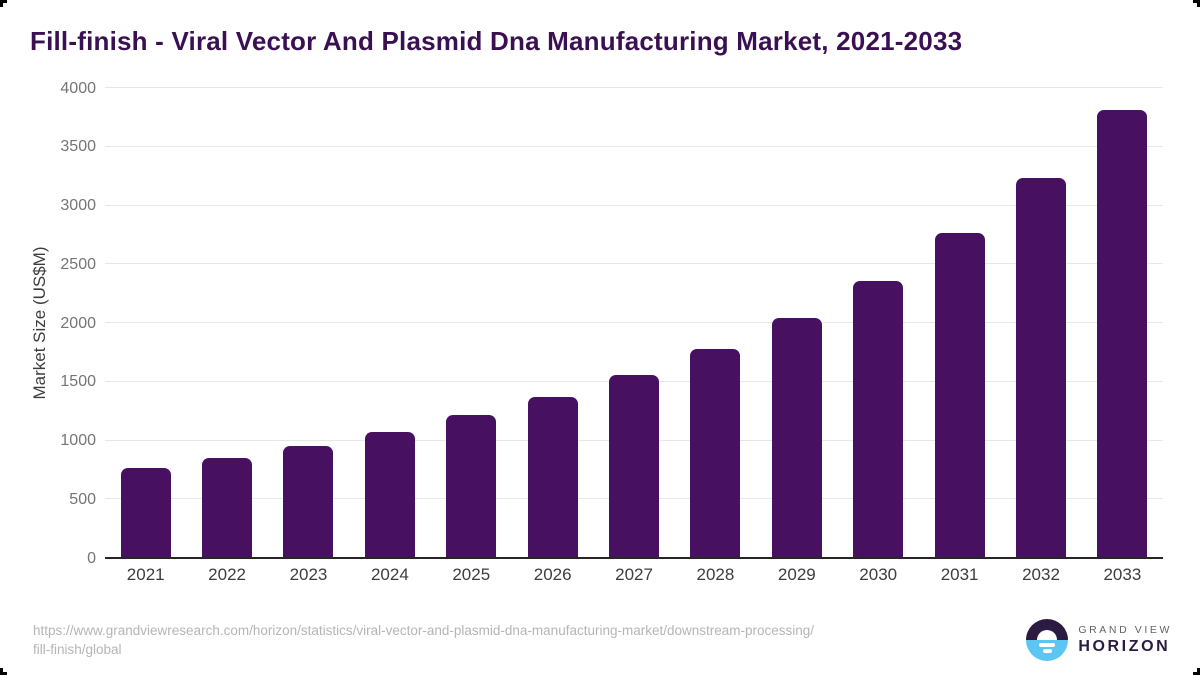 This screenshot has width=1200, height=675. I want to click on bar-2022, so click(227, 507).